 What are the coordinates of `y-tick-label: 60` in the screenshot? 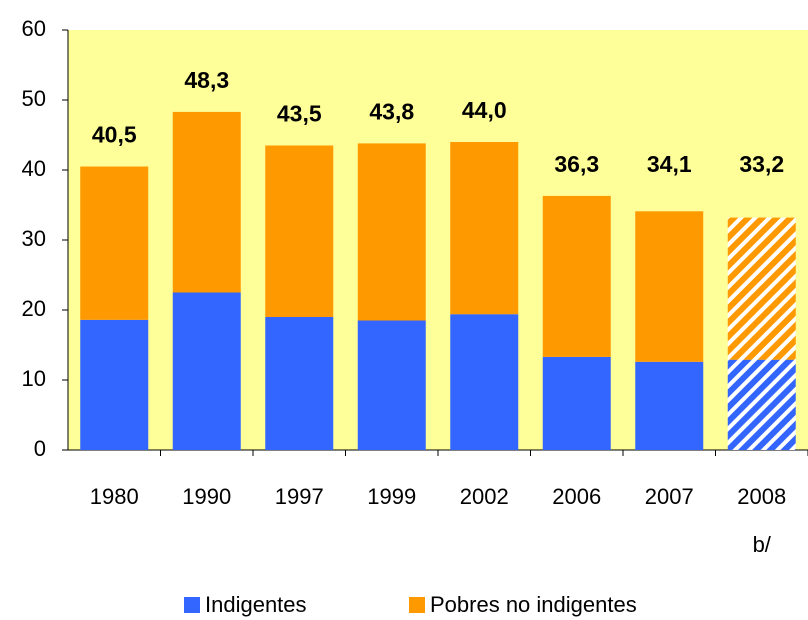 It's located at (34, 28).